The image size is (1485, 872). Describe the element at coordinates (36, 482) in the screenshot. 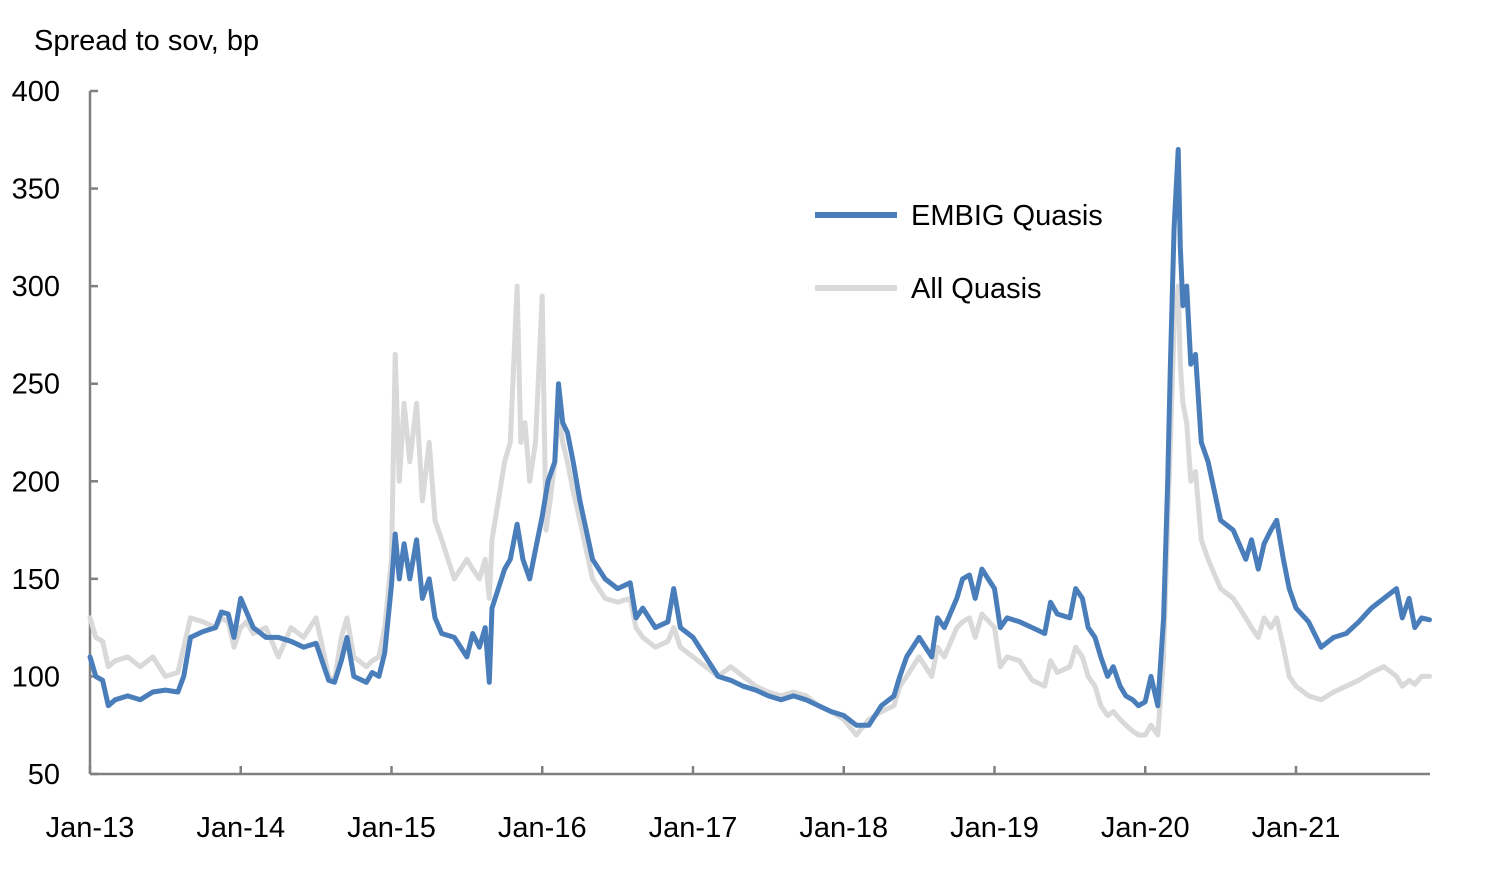

I see `y-tick-label: 200` at that location.